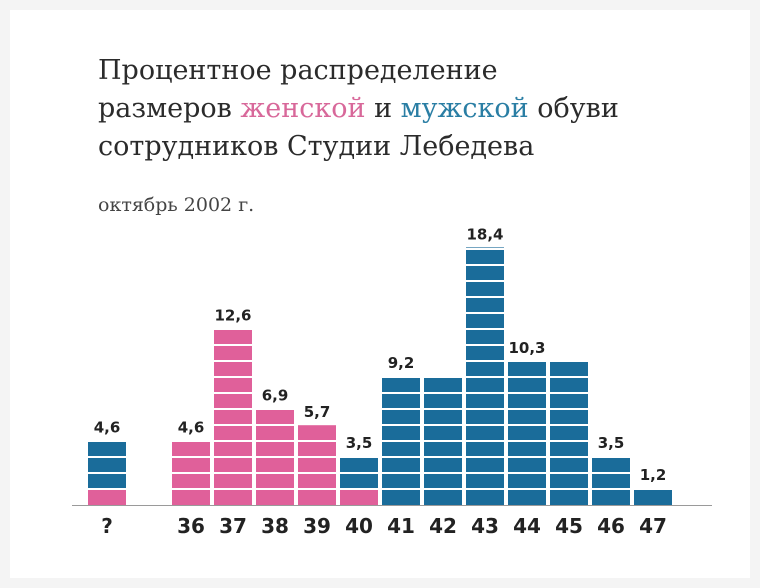  I want to click on x-tick-label-47: 47, so click(653, 526).